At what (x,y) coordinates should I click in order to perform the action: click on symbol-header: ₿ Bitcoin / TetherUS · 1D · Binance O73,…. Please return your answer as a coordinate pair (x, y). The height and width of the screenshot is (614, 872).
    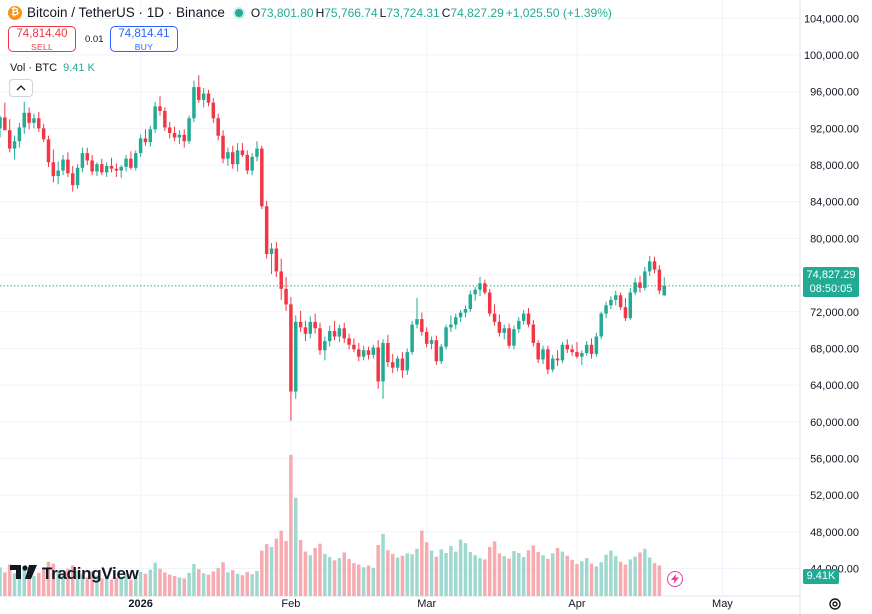
    Looking at the image, I should click on (311, 12).